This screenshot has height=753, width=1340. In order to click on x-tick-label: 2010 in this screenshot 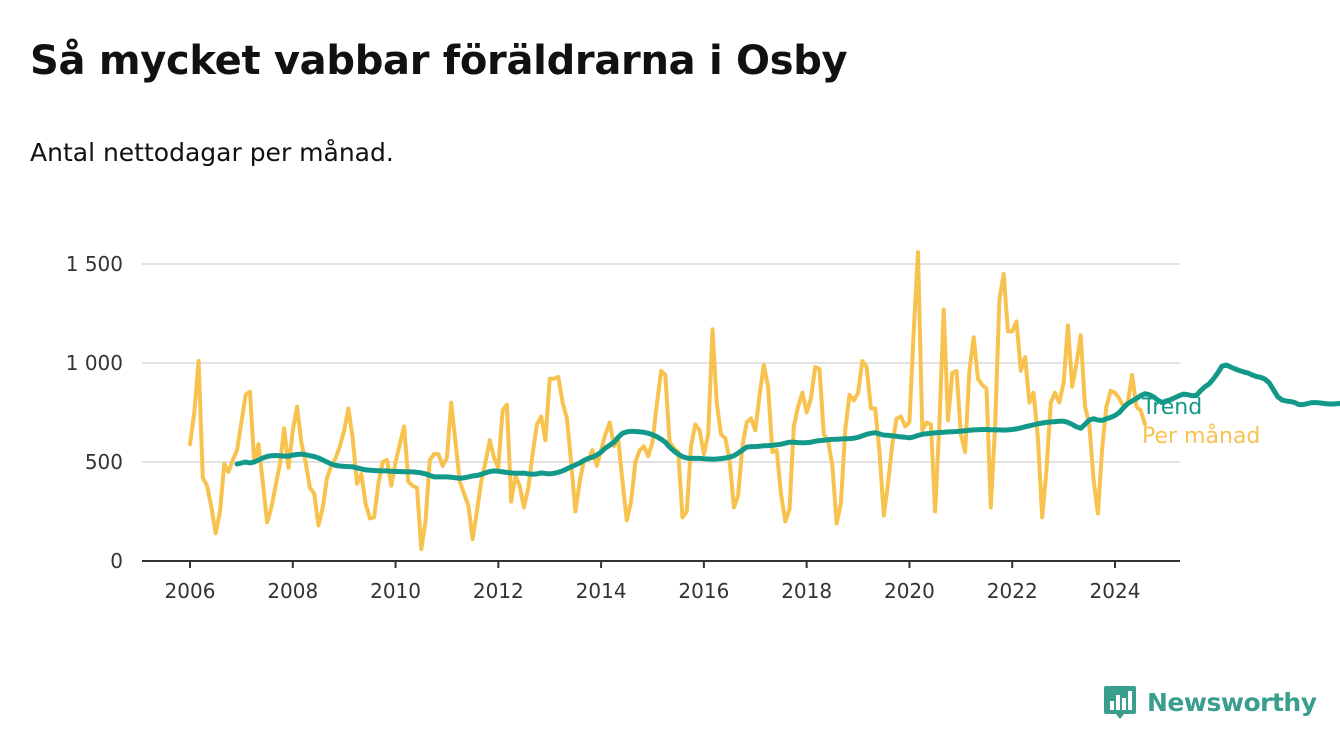, I will do `click(395, 591)`.